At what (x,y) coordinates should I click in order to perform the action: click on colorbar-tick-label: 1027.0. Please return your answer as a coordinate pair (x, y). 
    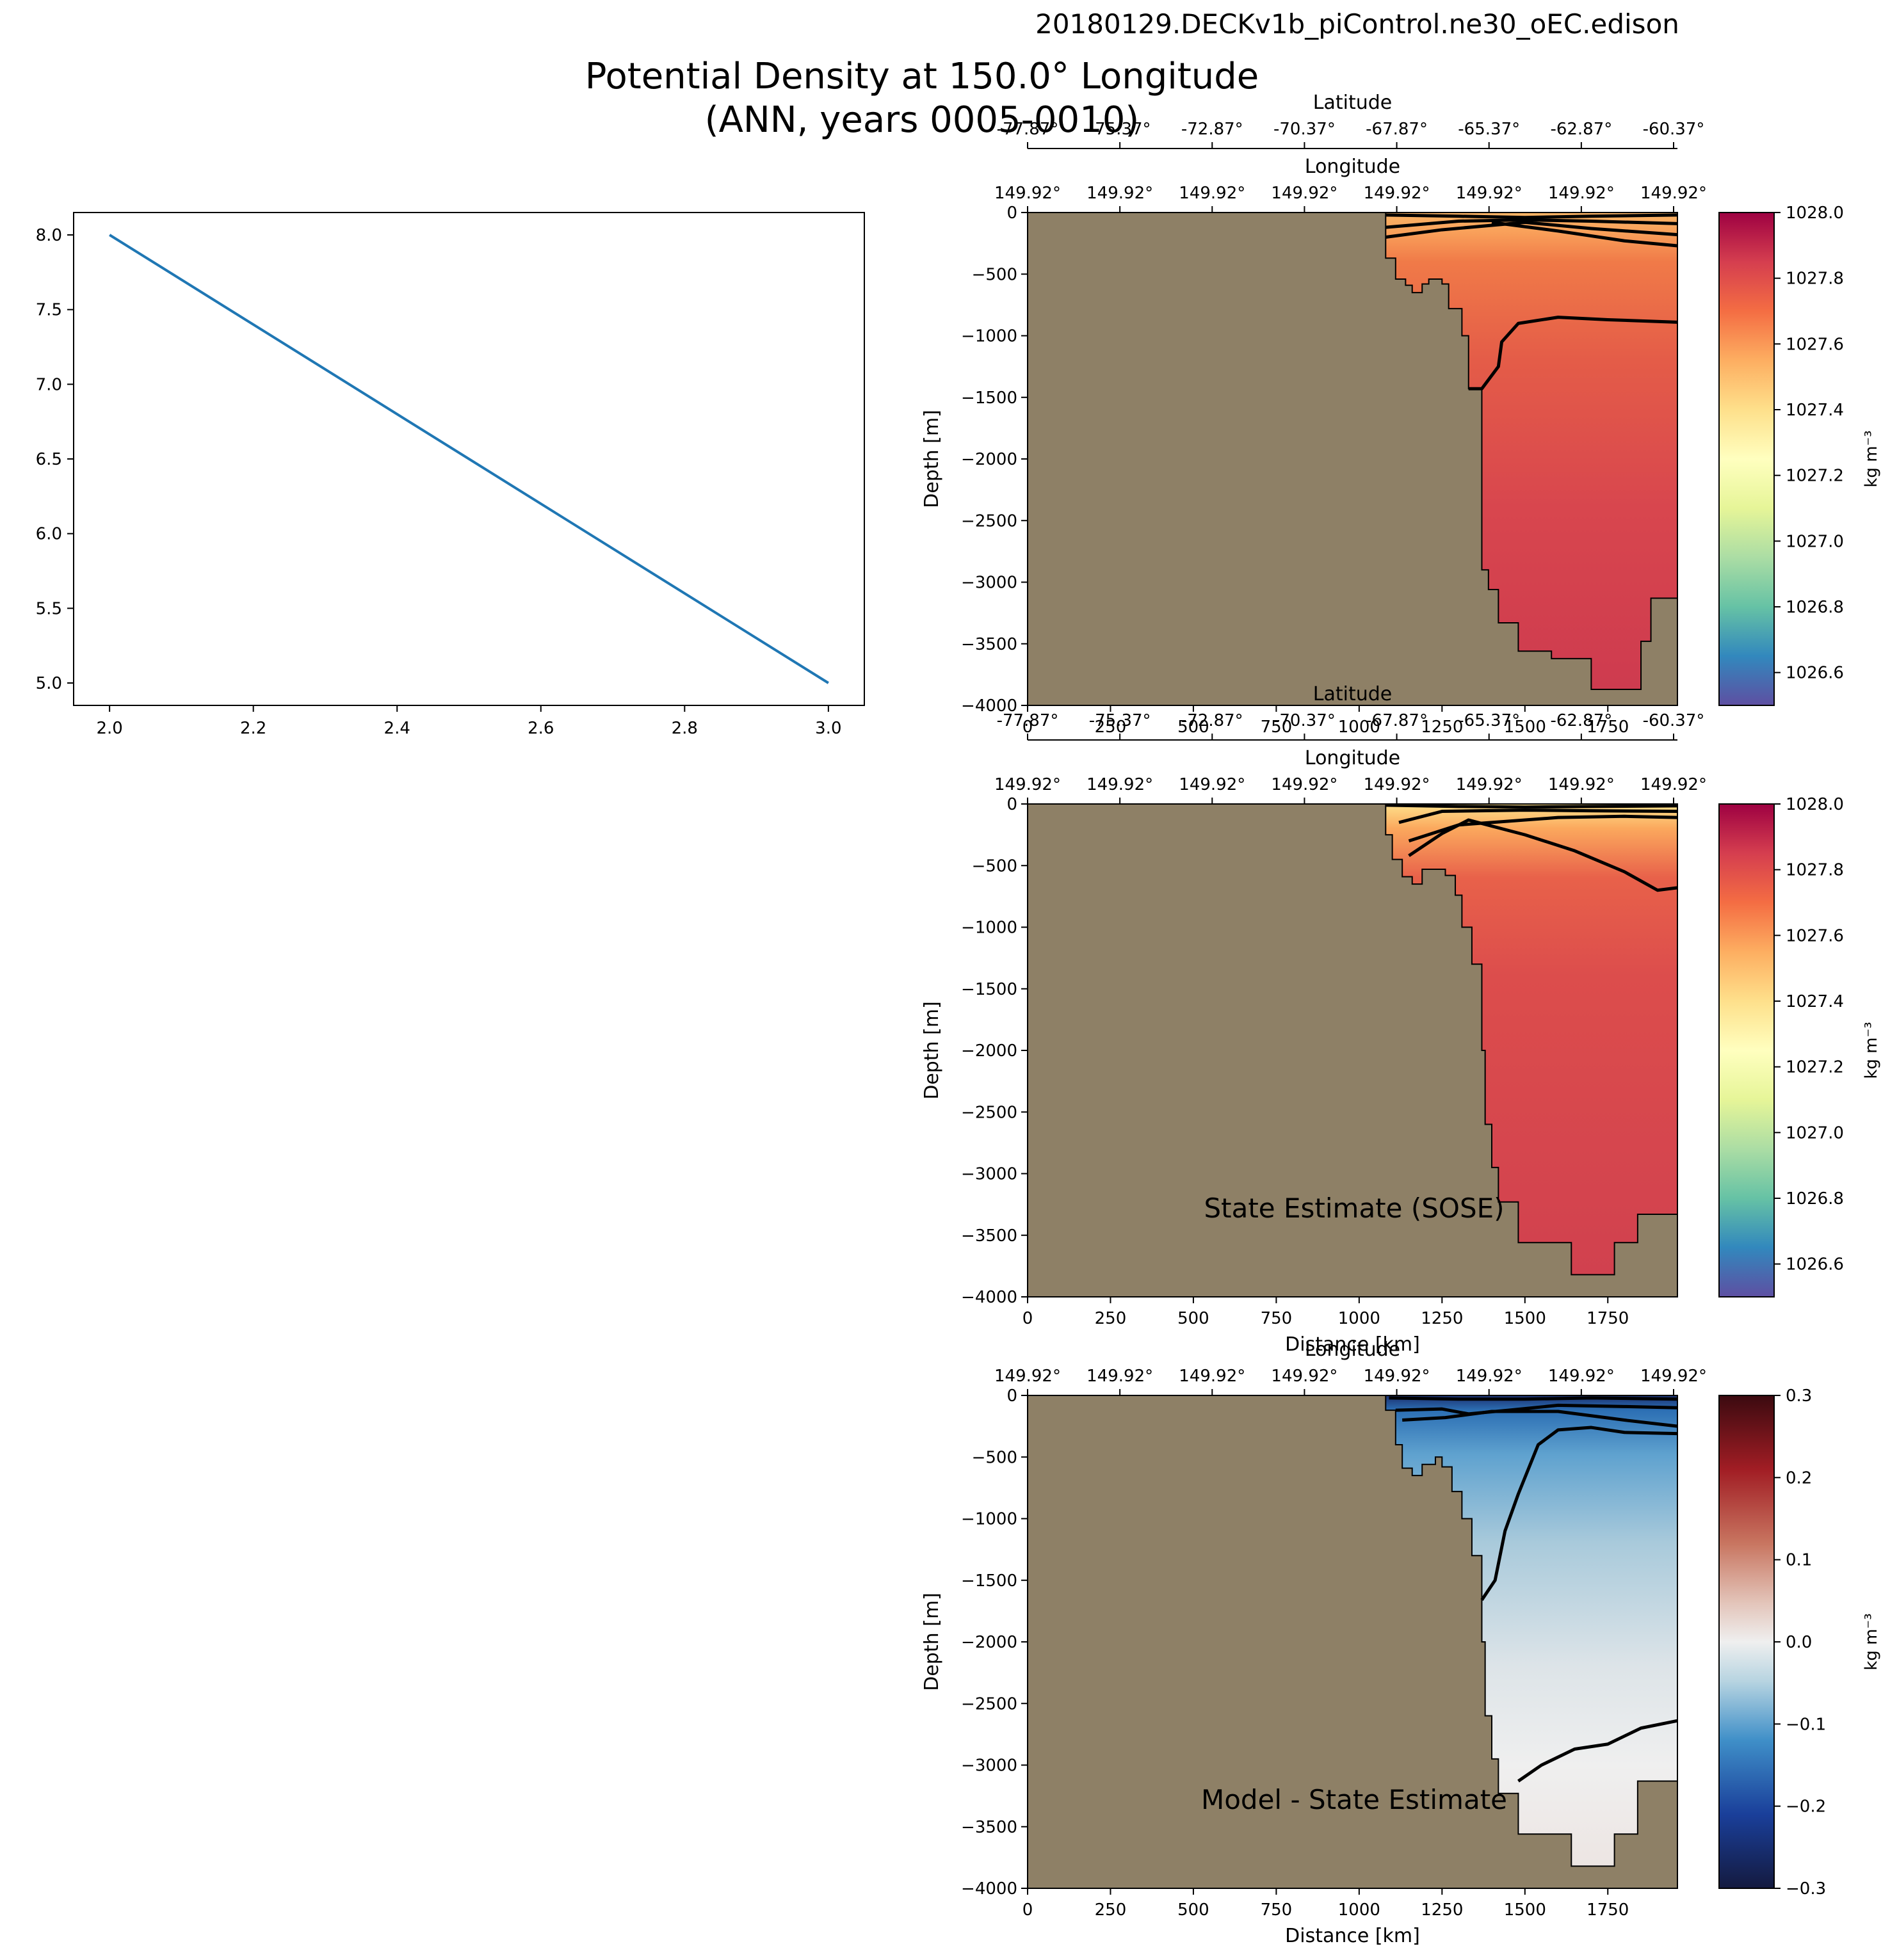
    Looking at the image, I should click on (1815, 541).